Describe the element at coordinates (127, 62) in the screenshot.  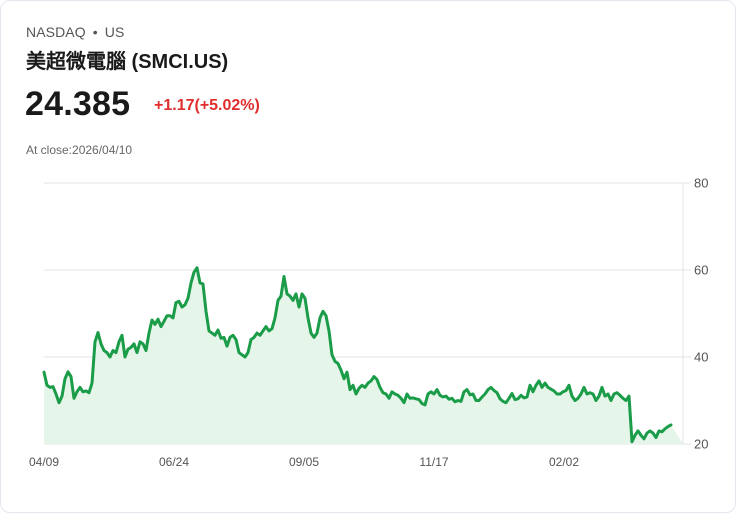
I see `stock-title: 美超微電腦 (SMCI.US)` at that location.